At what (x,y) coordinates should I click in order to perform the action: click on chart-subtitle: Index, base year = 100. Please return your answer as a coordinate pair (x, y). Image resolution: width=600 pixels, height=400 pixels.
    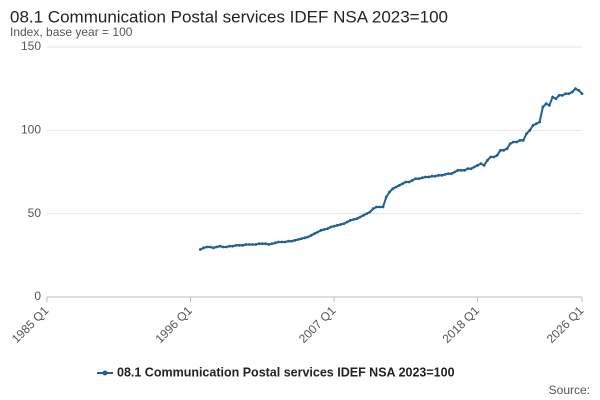
    Looking at the image, I should click on (71, 32).